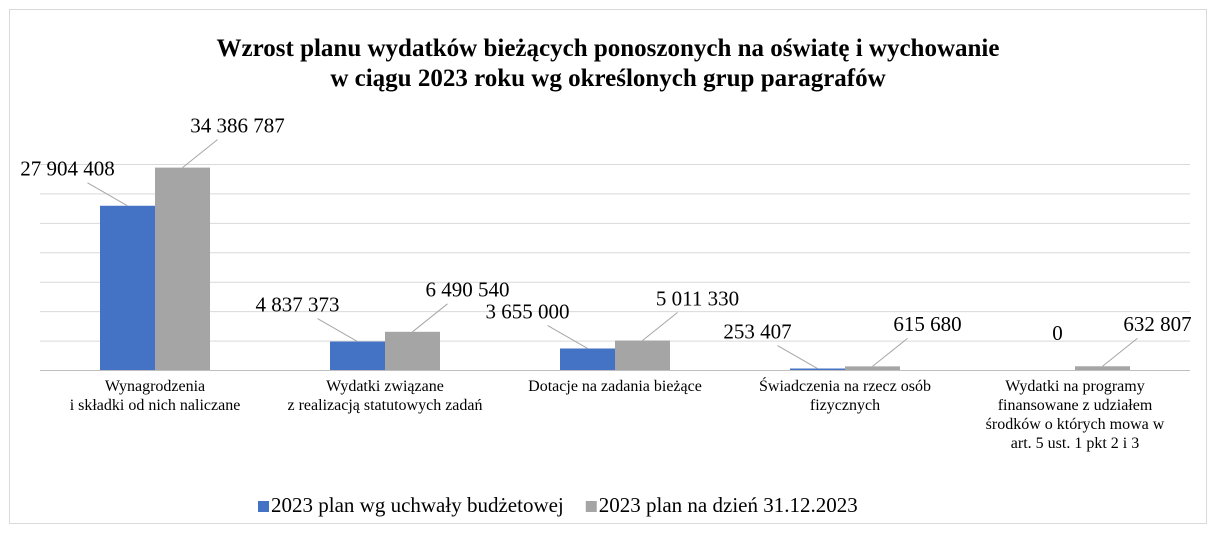 The height and width of the screenshot is (533, 1216). What do you see at coordinates (927, 324) in the screenshot?
I see `data-label: 615 680` at bounding box center [927, 324].